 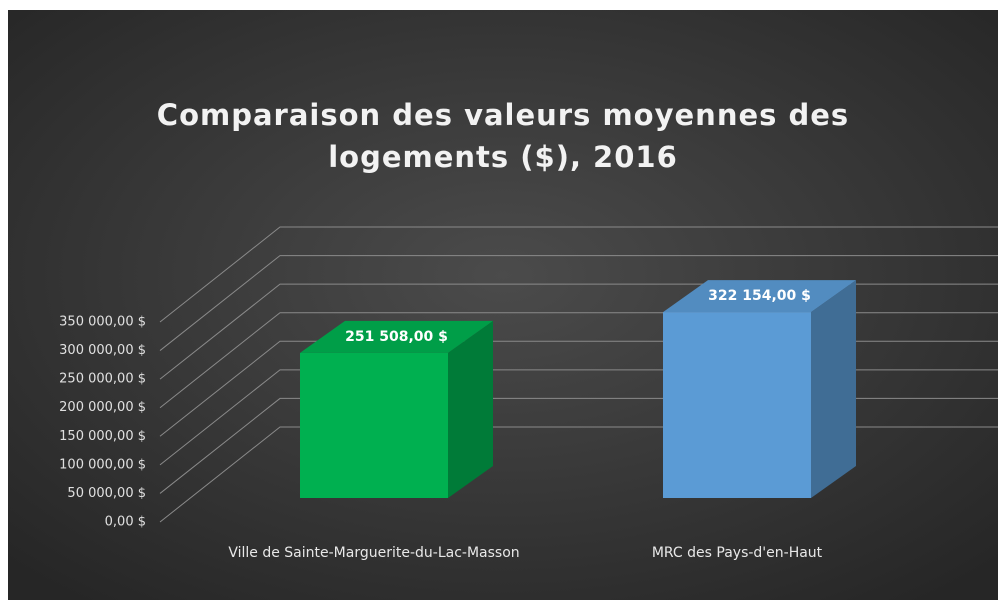 I want to click on y-tick-label: 350 000,00 $, so click(x=102, y=322).